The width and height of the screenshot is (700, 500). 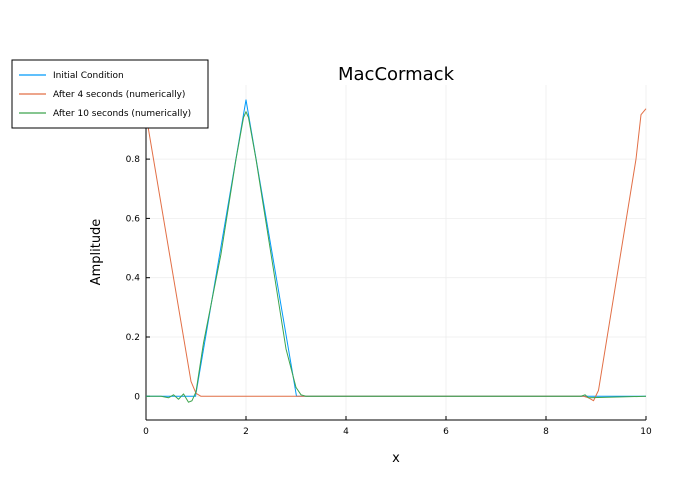 What do you see at coordinates (119, 95) in the screenshot?
I see `legend-label-4s: After 4 seconds (numerically)` at bounding box center [119, 95].